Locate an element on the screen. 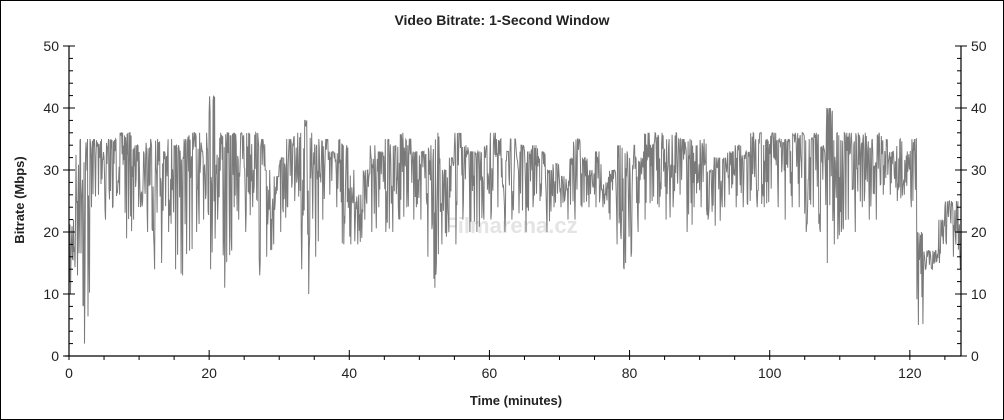 The width and height of the screenshot is (1004, 420). x-tick-label: 40 is located at coordinates (349, 373).